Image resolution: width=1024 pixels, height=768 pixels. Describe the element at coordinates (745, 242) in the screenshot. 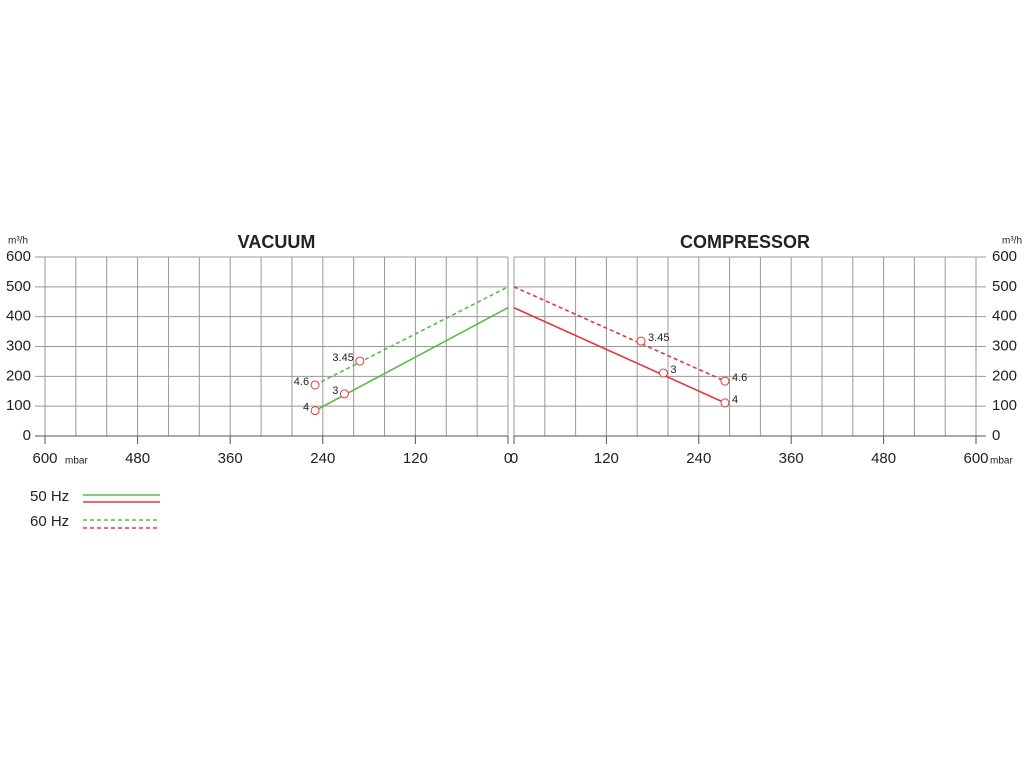

I see `chart-title: COMPRESSOR` at that location.